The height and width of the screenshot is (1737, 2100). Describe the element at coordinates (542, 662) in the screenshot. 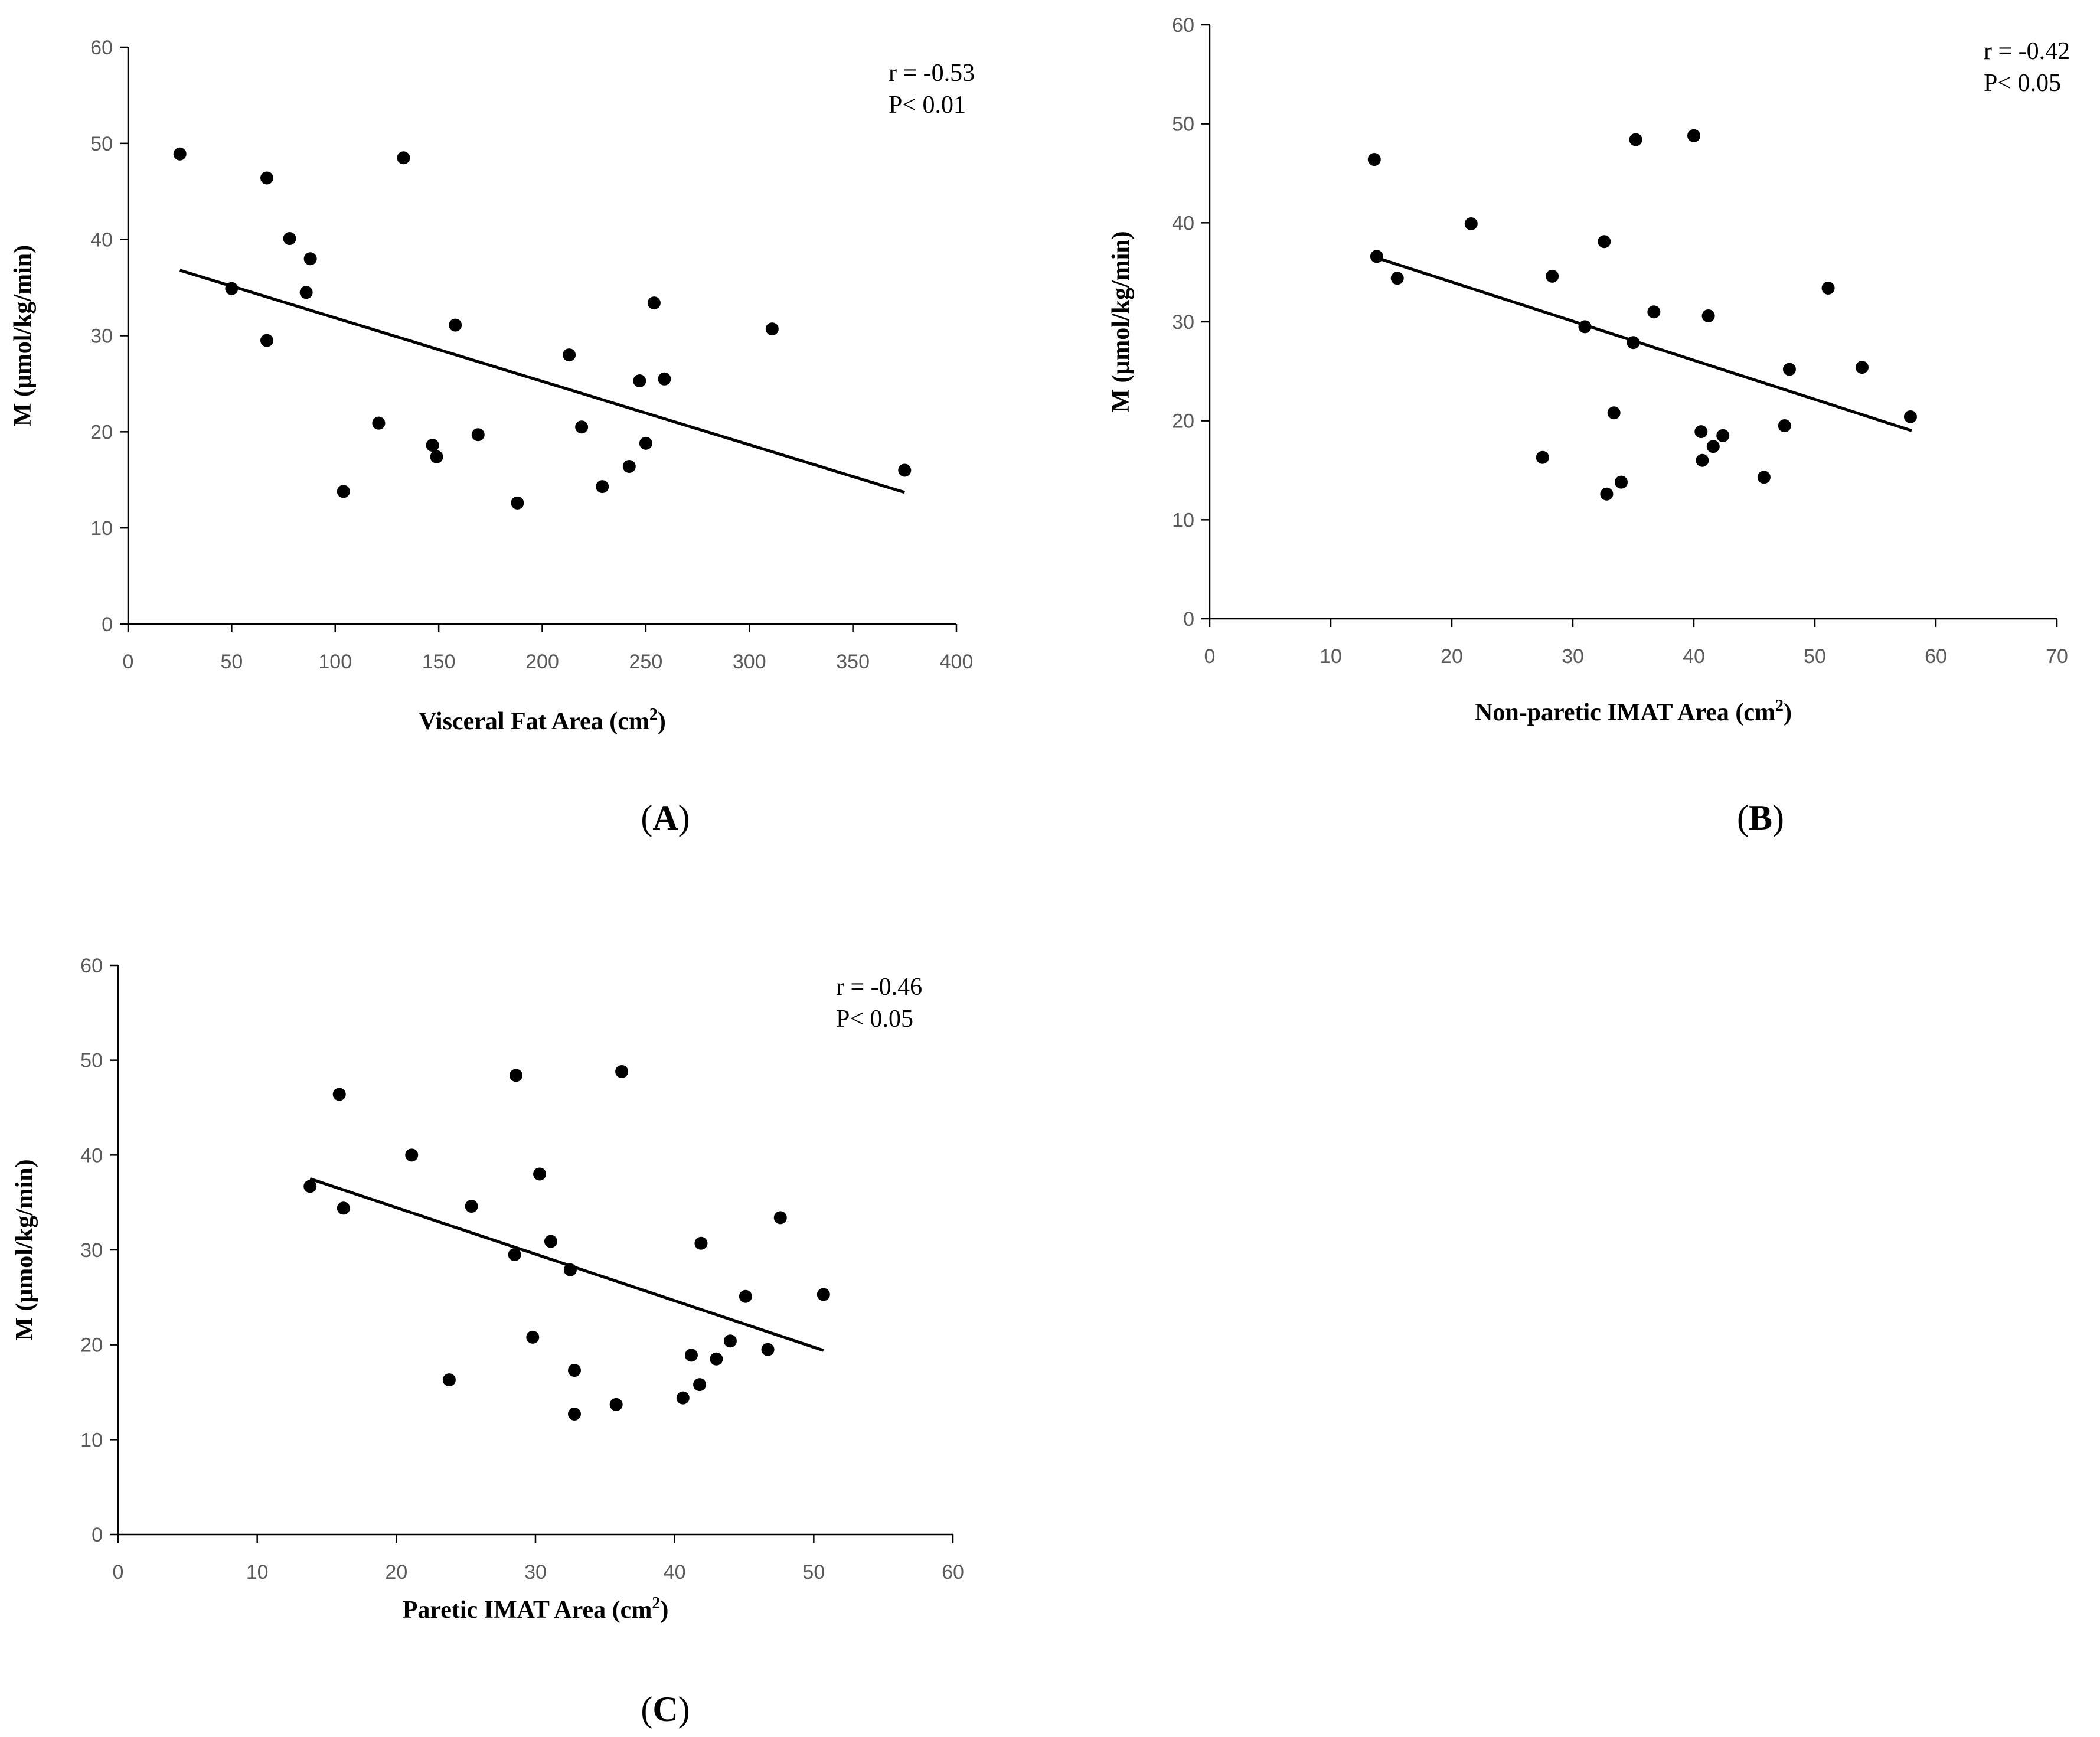

I see `x-tick-label: 200` at that location.